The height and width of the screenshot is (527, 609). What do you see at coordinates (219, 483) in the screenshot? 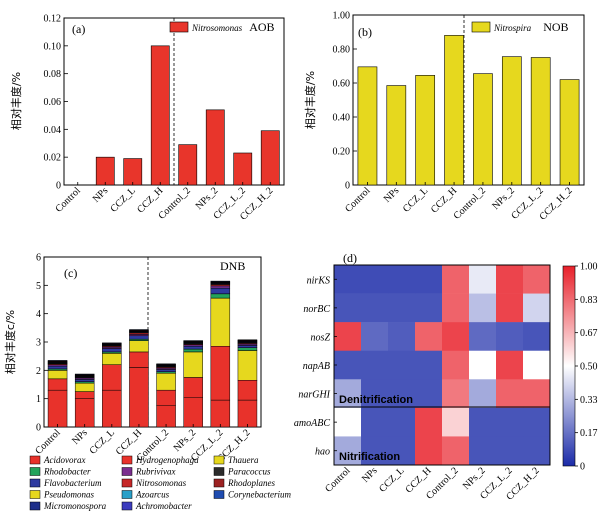
I see `c-legend-swatch-Rhodoplanes` at bounding box center [219, 483].